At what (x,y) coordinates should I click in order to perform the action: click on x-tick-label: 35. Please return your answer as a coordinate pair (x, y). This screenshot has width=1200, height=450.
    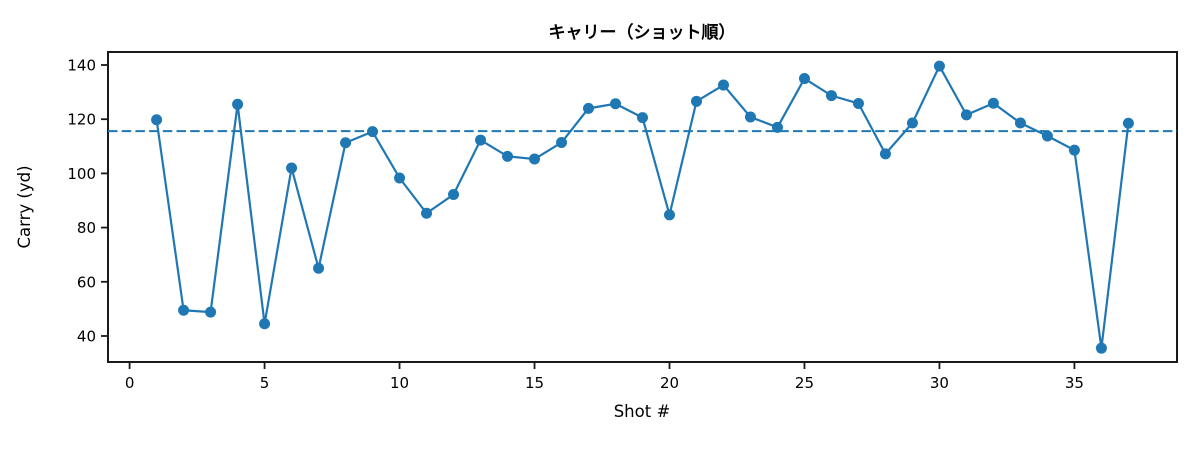
    Looking at the image, I should click on (1074, 383).